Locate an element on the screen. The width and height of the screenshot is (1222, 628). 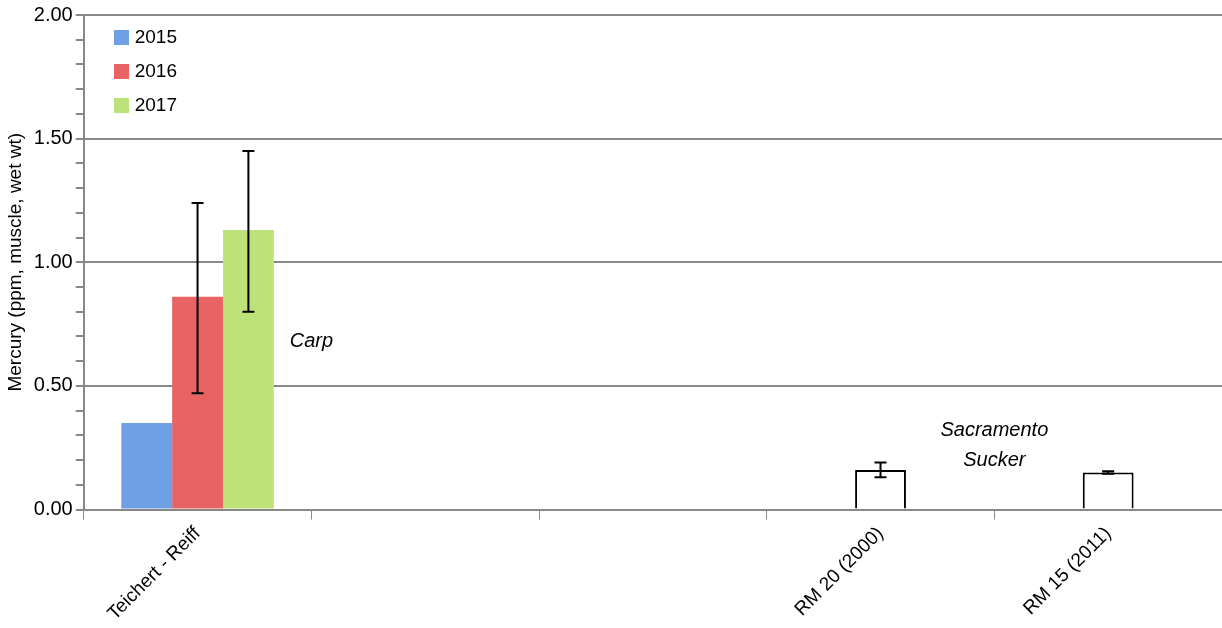
y-axis-title: Mercury (ppm, muscle, wet wt) is located at coordinates (14, 262).